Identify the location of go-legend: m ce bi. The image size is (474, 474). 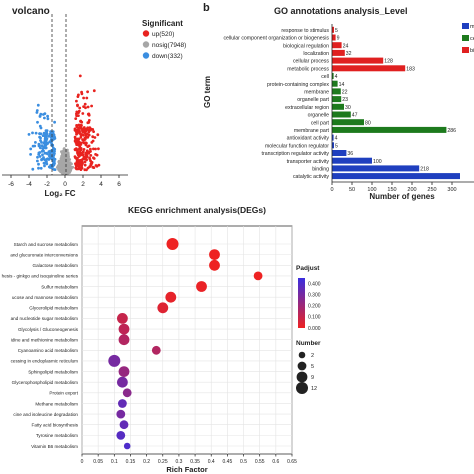
(468, 38).